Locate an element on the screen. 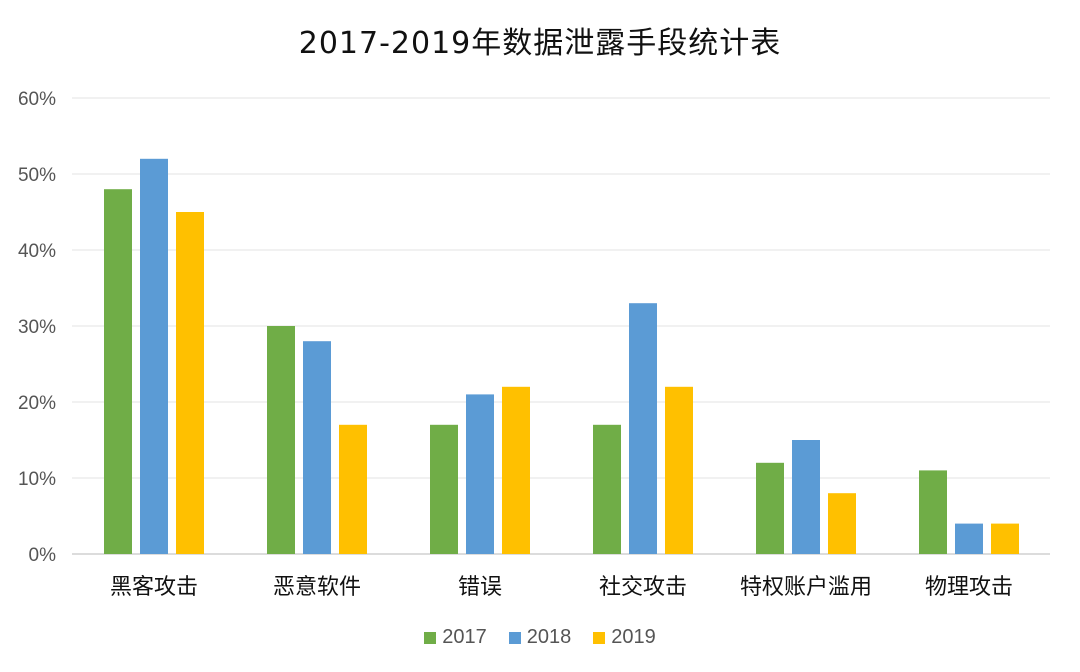 This screenshot has width=1080, height=672. legend: 2017 2018 2019 is located at coordinates (540, 637).